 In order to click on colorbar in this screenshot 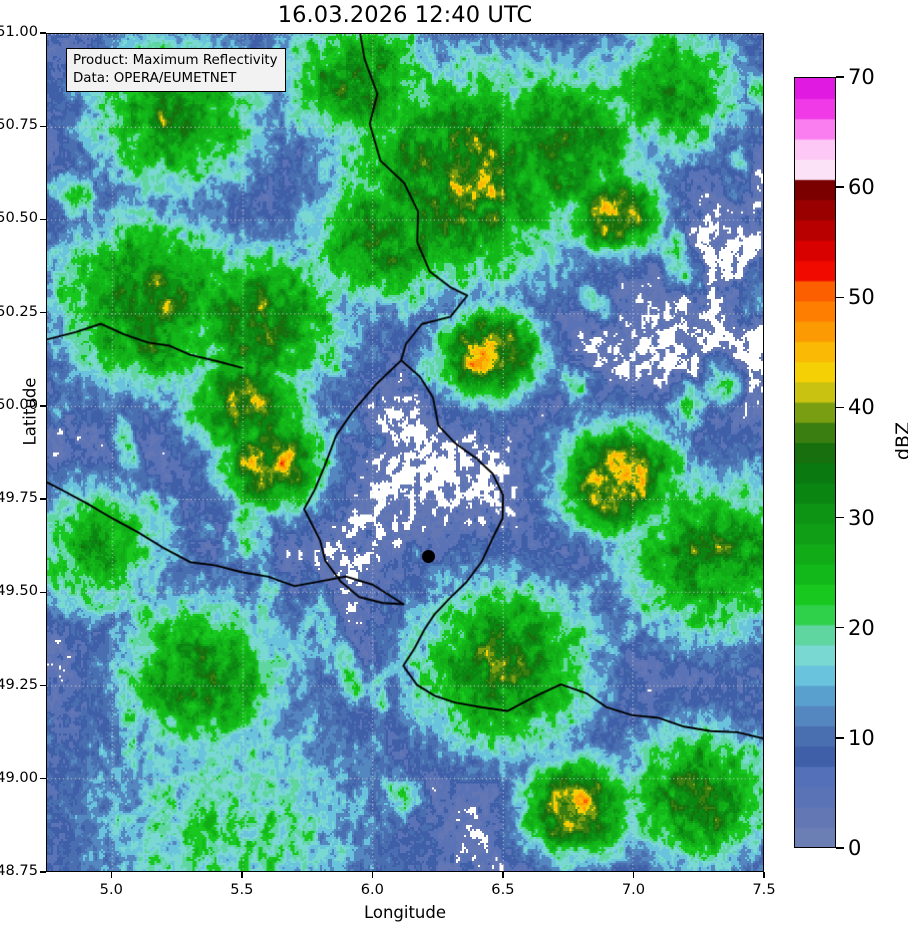, I will do `click(815, 462)`.